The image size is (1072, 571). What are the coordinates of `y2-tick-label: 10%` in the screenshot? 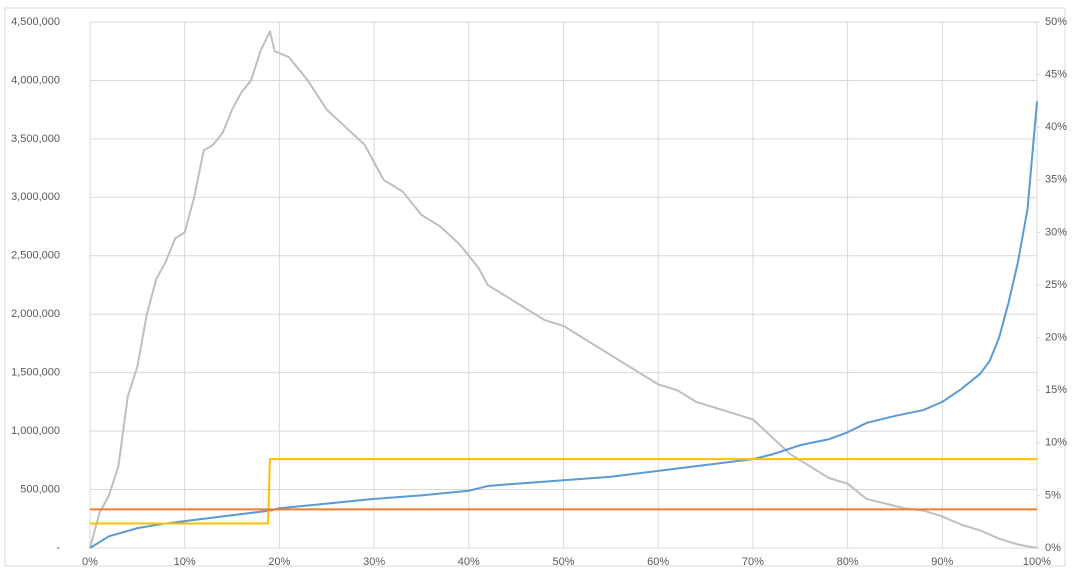 It's located at (1056, 443).